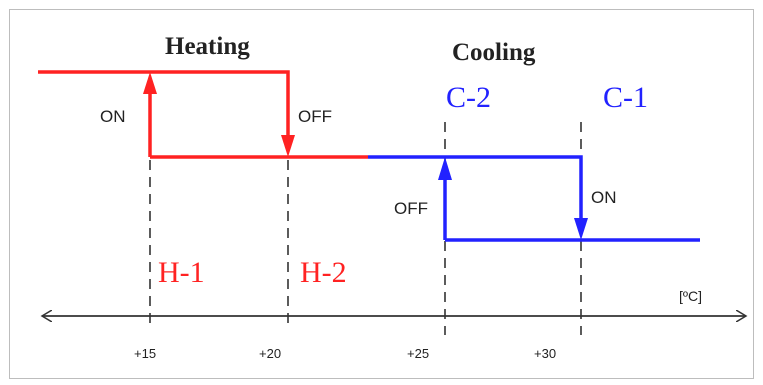 Image resolution: width=763 pixels, height=385 pixels. What do you see at coordinates (411, 208) in the screenshot?
I see `label-off-cooling: OFF` at bounding box center [411, 208].